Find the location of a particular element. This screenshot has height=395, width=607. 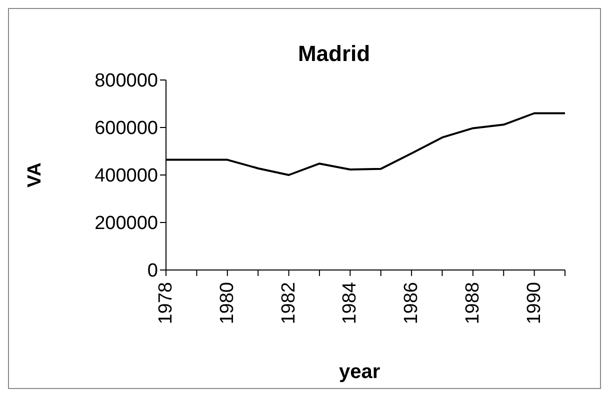

x-tick-label: 1978 is located at coordinates (166, 303).